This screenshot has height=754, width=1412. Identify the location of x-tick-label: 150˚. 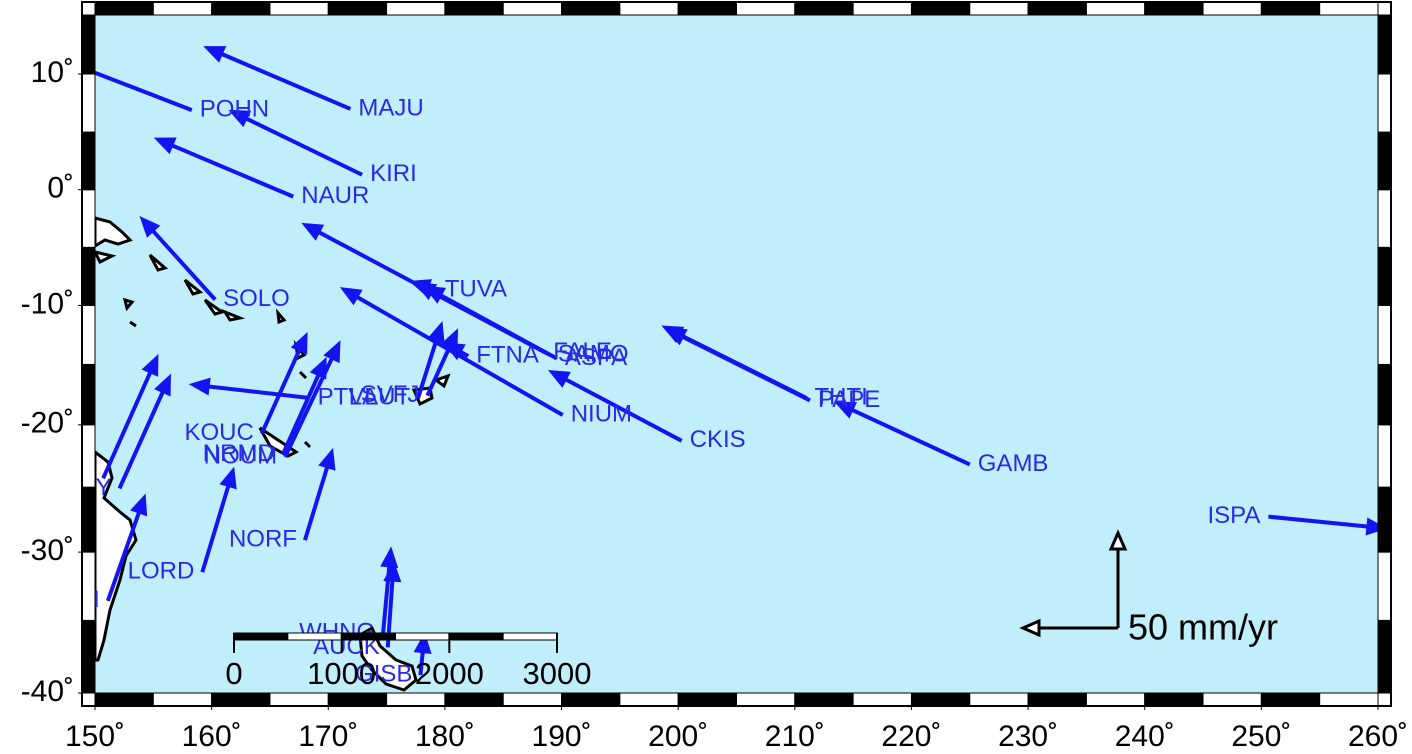
(95, 736).